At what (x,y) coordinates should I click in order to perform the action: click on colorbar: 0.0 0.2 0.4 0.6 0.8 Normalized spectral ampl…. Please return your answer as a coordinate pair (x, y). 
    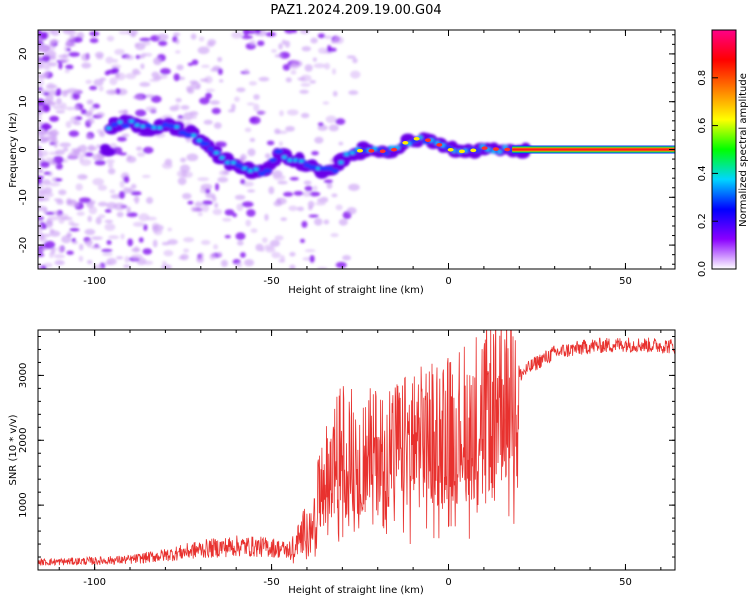
    Looking at the image, I should click on (723, 153).